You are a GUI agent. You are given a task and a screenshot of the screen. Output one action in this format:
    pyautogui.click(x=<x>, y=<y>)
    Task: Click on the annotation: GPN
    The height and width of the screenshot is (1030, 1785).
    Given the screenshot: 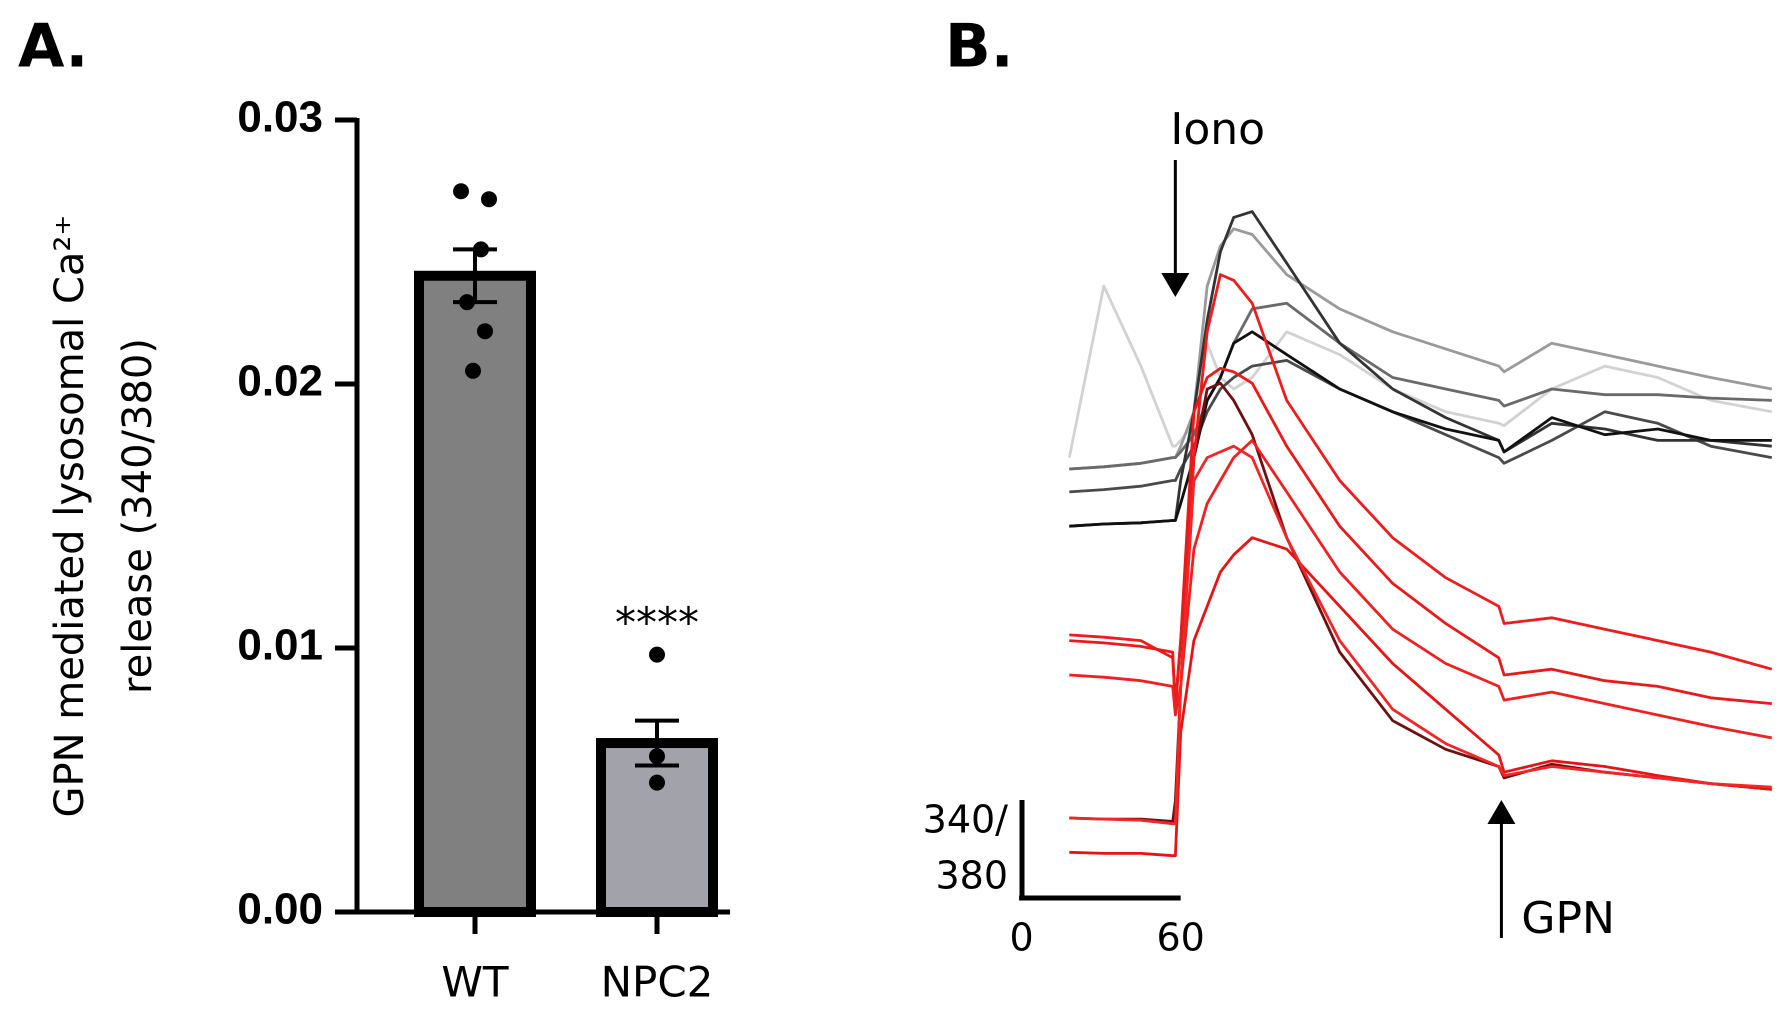 What is the action you would take?
    pyautogui.click(x=1568, y=918)
    